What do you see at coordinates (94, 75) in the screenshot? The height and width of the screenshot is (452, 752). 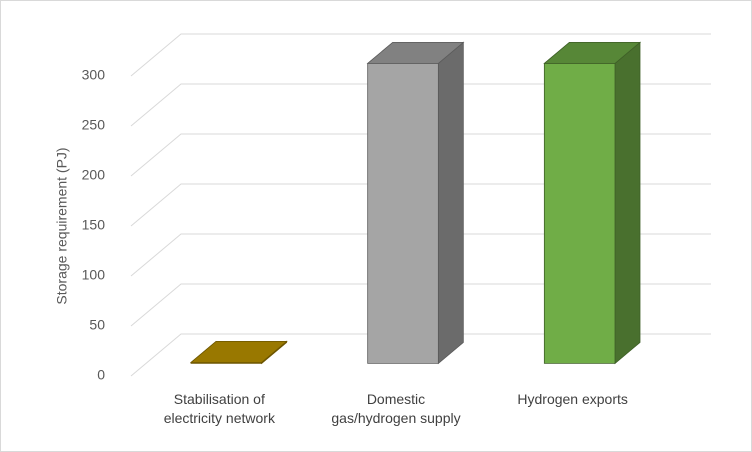 I see `y-tick-label: 300` at bounding box center [94, 75].